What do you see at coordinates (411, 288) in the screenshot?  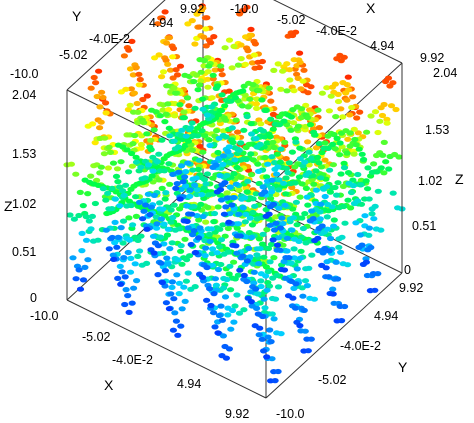 I see `y-tick-front-4: 9.92` at bounding box center [411, 288].